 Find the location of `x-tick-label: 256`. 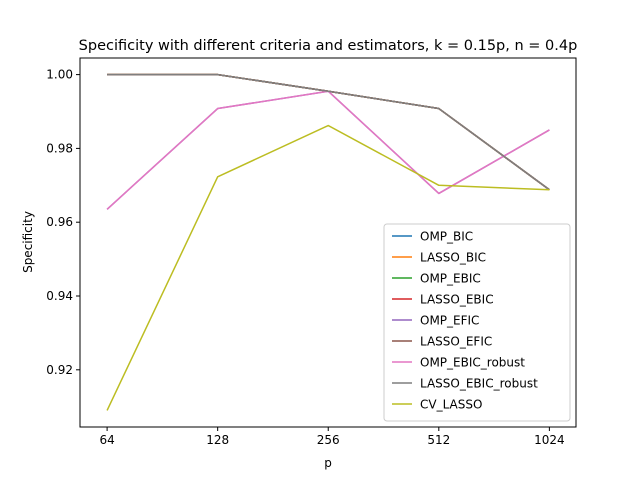

x-tick-label: 256 is located at coordinates (328, 440).